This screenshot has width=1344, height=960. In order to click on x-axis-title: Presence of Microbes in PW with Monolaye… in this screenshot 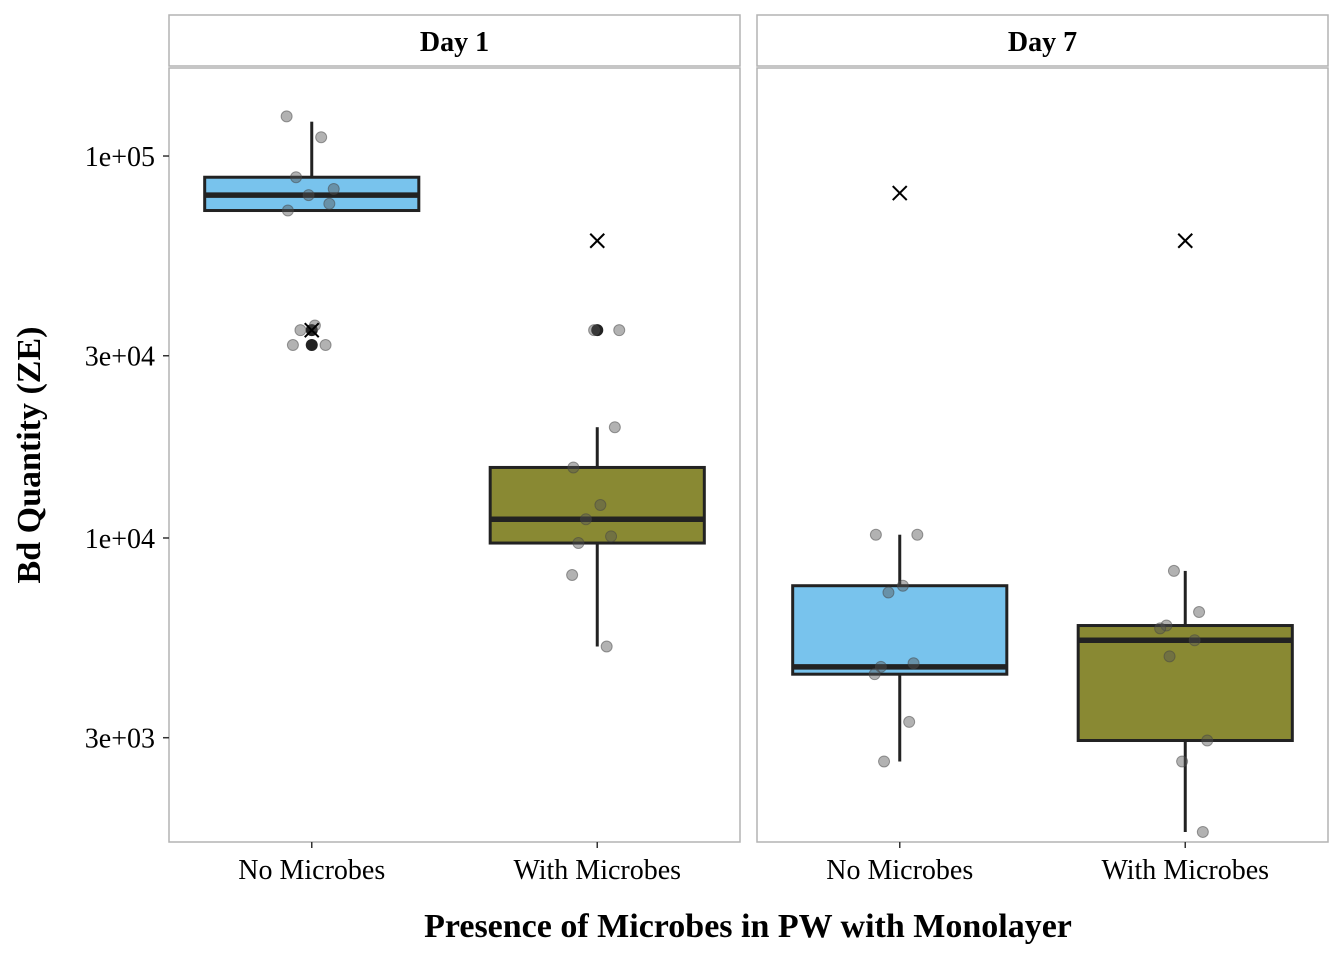, I will do `click(748, 926)`.